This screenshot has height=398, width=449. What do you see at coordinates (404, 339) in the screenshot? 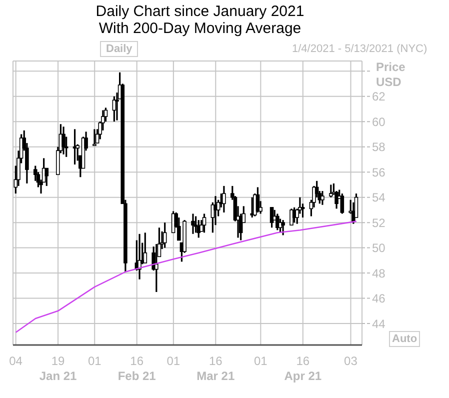
I see `text: Auto` at bounding box center [404, 339].